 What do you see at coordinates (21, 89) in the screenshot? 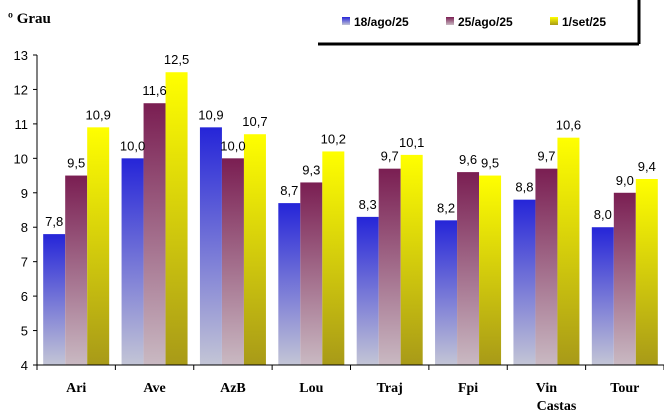
I see `y-tick-label: 12` at bounding box center [21, 89].